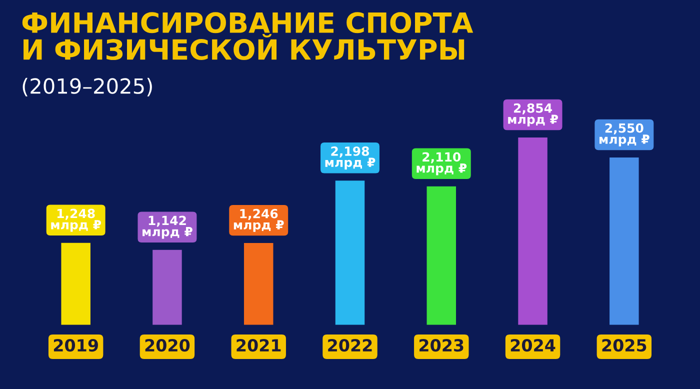 The width and height of the screenshot is (700, 389). What do you see at coordinates (258, 345) in the screenshot?
I see `x-tick-label: 2021` at bounding box center [258, 345].